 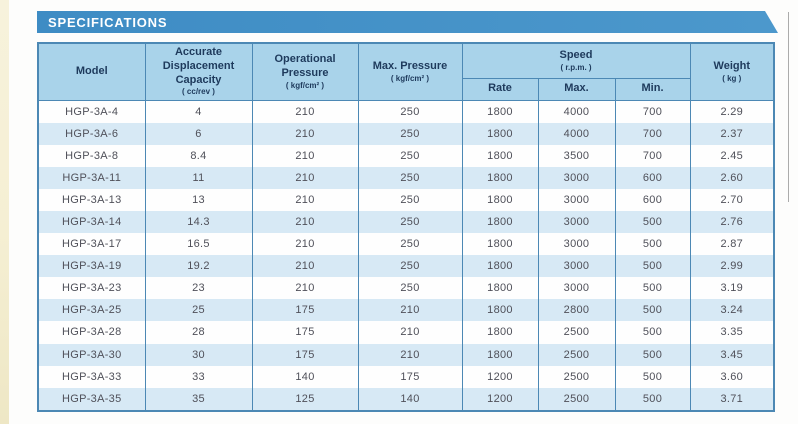 I want to click on table-row: HGP-3A-13 13 210 250 1800 3000 600 2.70, so click(x=406, y=199).